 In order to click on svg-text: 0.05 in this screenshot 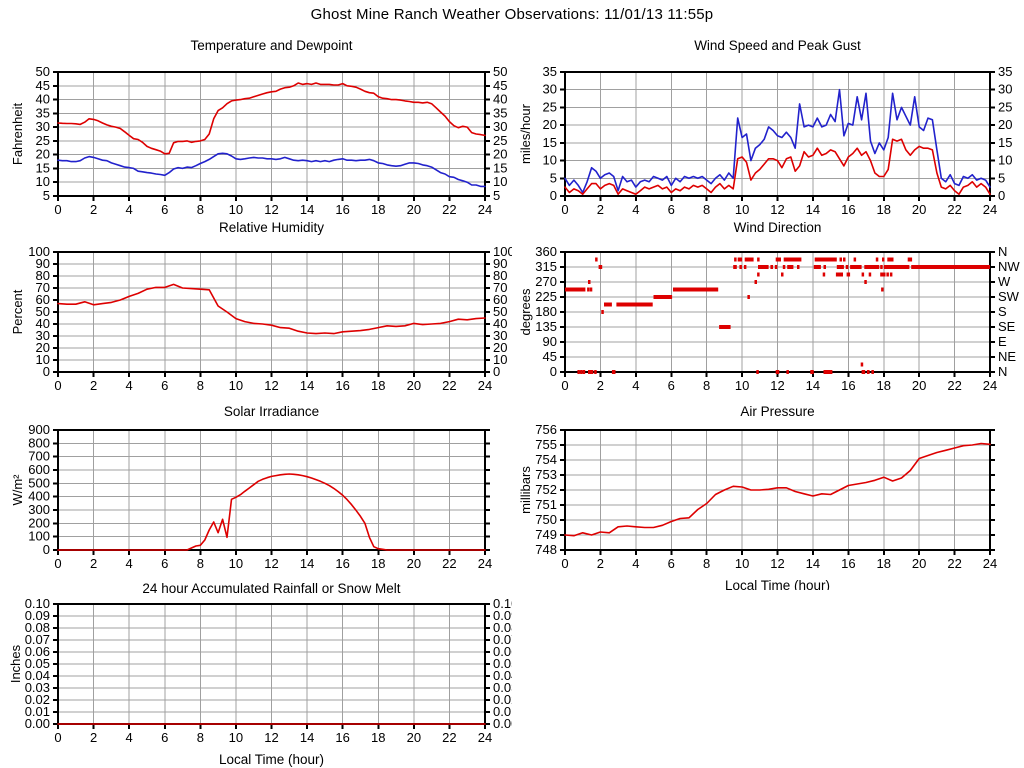, I will do `click(37, 663)`.